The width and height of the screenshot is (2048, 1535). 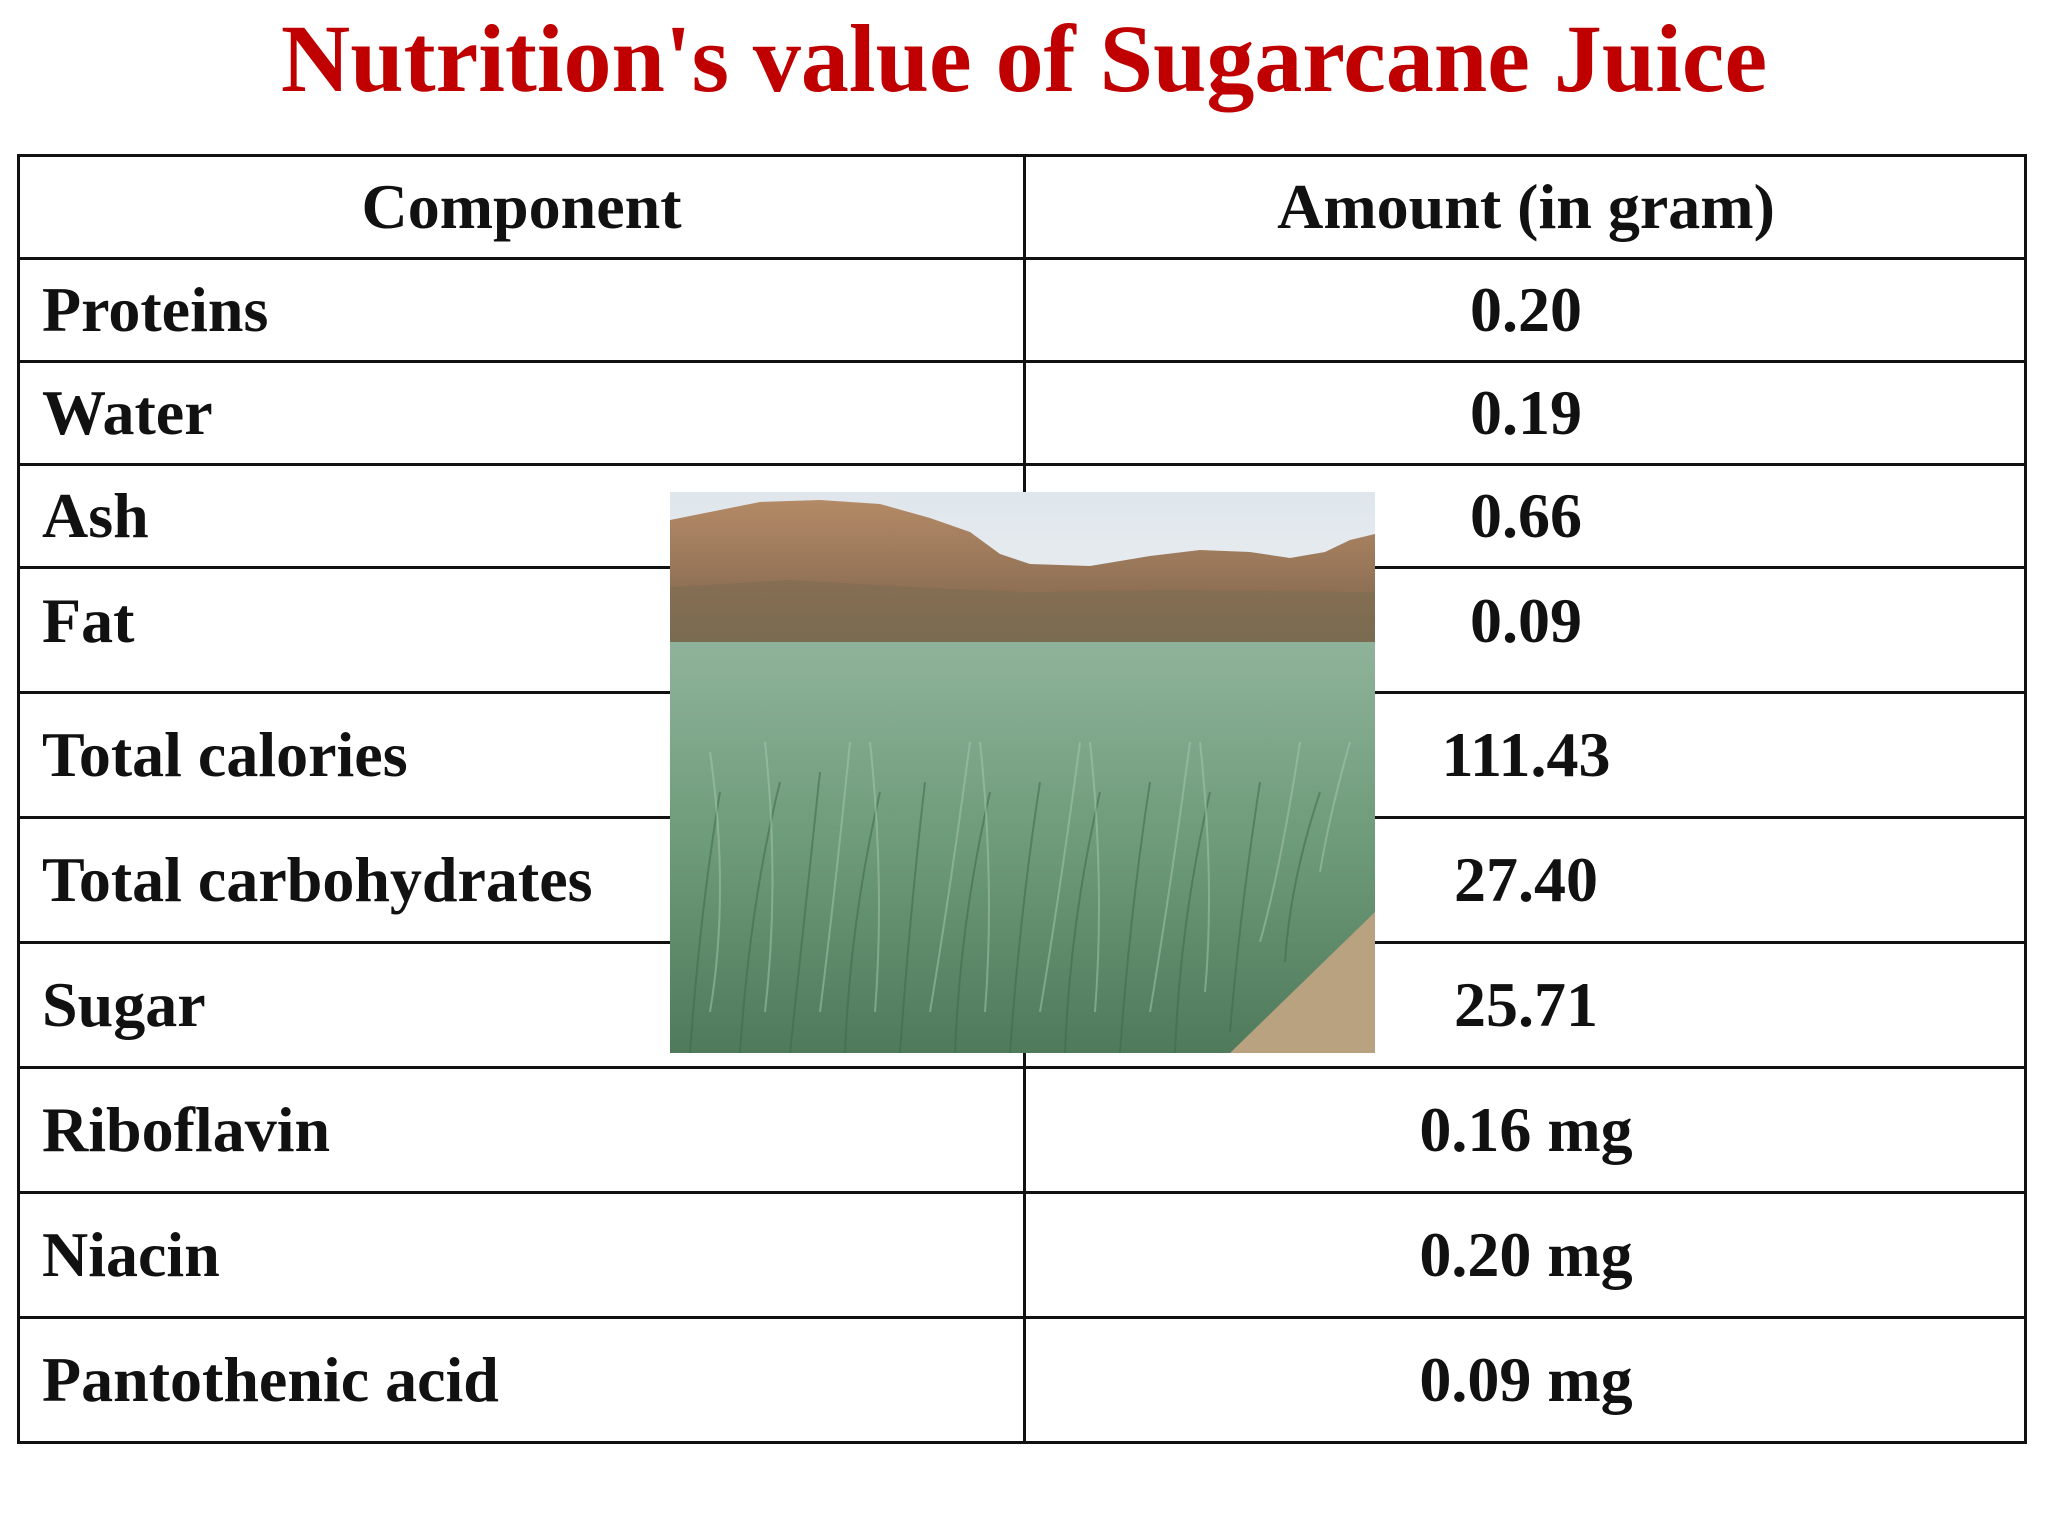 What do you see at coordinates (1022, 1006) in the screenshot?
I see `table-row: Sugar 25.71` at bounding box center [1022, 1006].